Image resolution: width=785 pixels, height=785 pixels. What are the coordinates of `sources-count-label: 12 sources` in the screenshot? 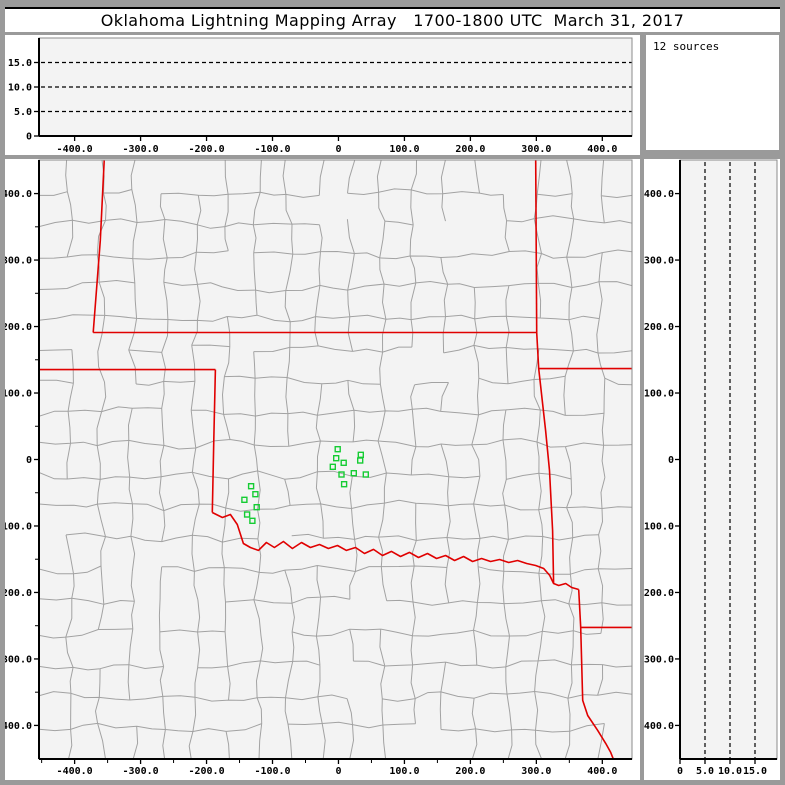 It's located at (686, 46).